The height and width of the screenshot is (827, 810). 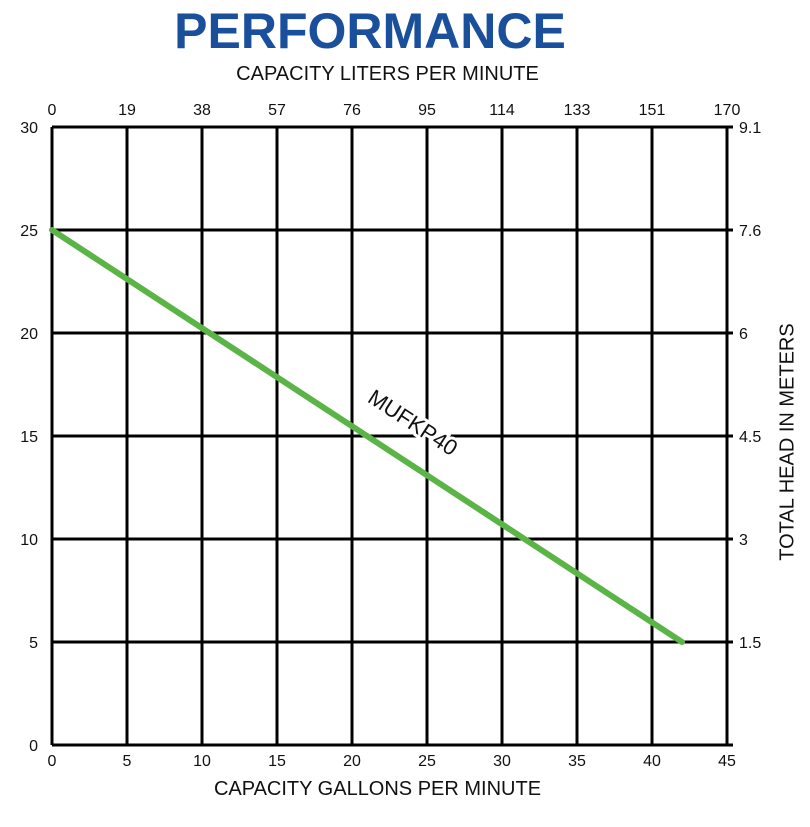 I want to click on x-tick-label: 10, so click(x=202, y=761).